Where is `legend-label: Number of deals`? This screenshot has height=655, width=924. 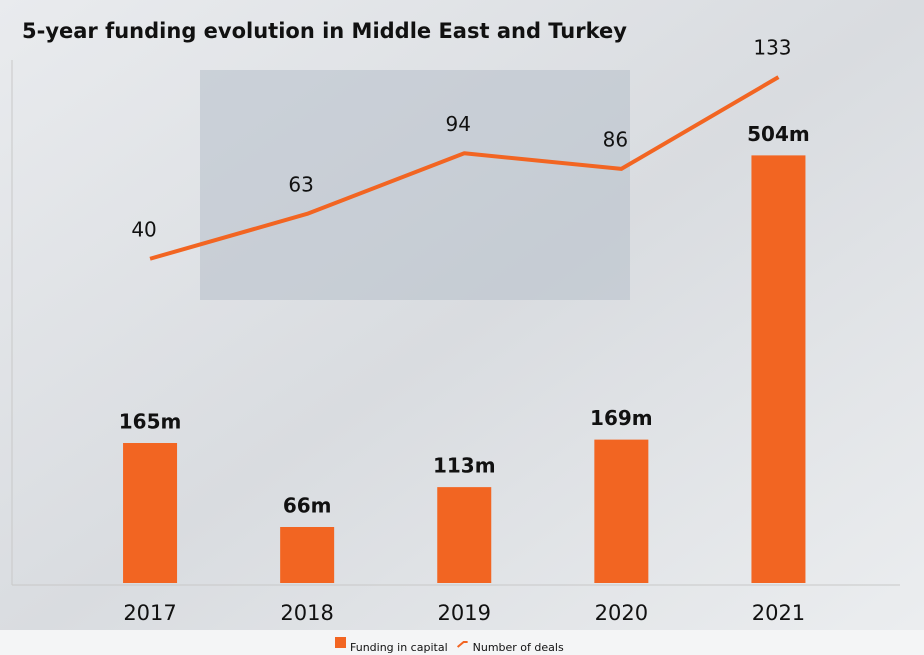
legend-label: Number of deals is located at coordinates (518, 647).